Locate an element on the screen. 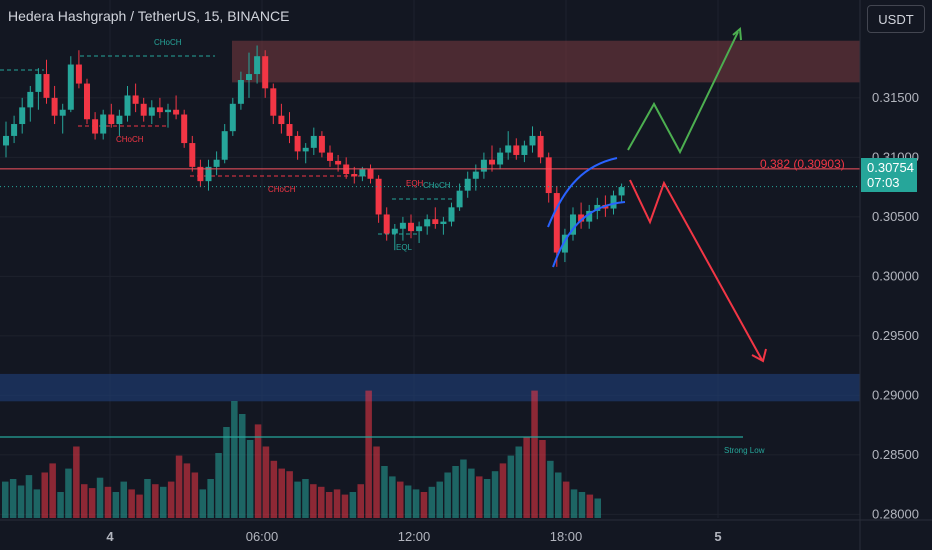 This screenshot has height=550, width=932. price-tick-label: 0.31500 is located at coordinates (895, 97).